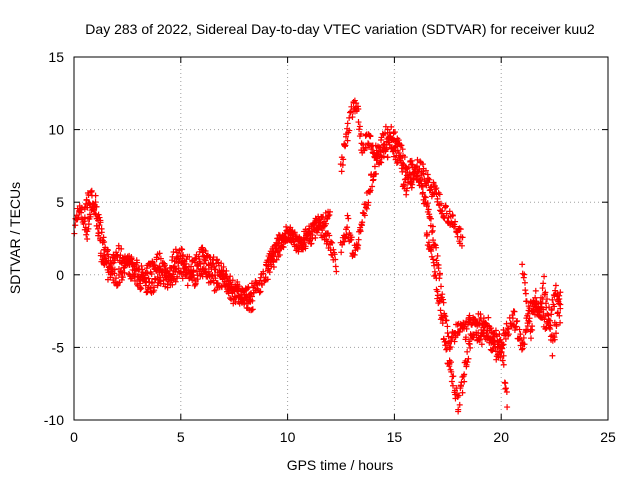 The height and width of the screenshot is (480, 640). I want to click on y-tick-label: 5, so click(60, 202).